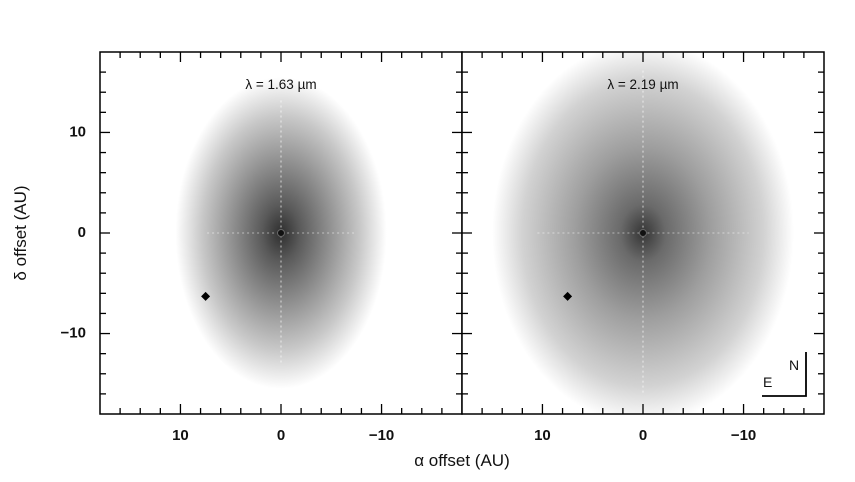 The image size is (855, 482). What do you see at coordinates (642, 84) in the screenshot?
I see `panel-right-title: λ = 2.19 µm` at bounding box center [642, 84].